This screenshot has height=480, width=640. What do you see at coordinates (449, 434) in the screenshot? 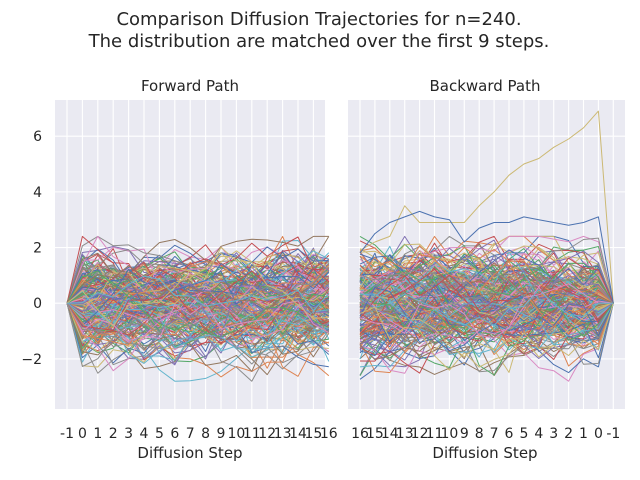
I see `backward-path-x-tick-label: 10` at bounding box center [449, 434].